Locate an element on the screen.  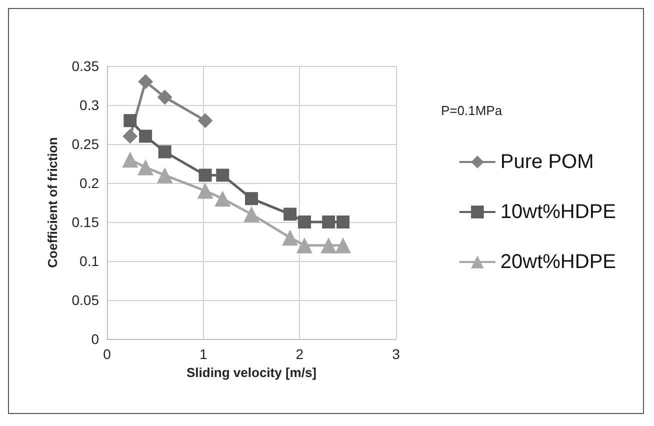
y-tick-label: 0.2 is located at coordinates (90, 183).